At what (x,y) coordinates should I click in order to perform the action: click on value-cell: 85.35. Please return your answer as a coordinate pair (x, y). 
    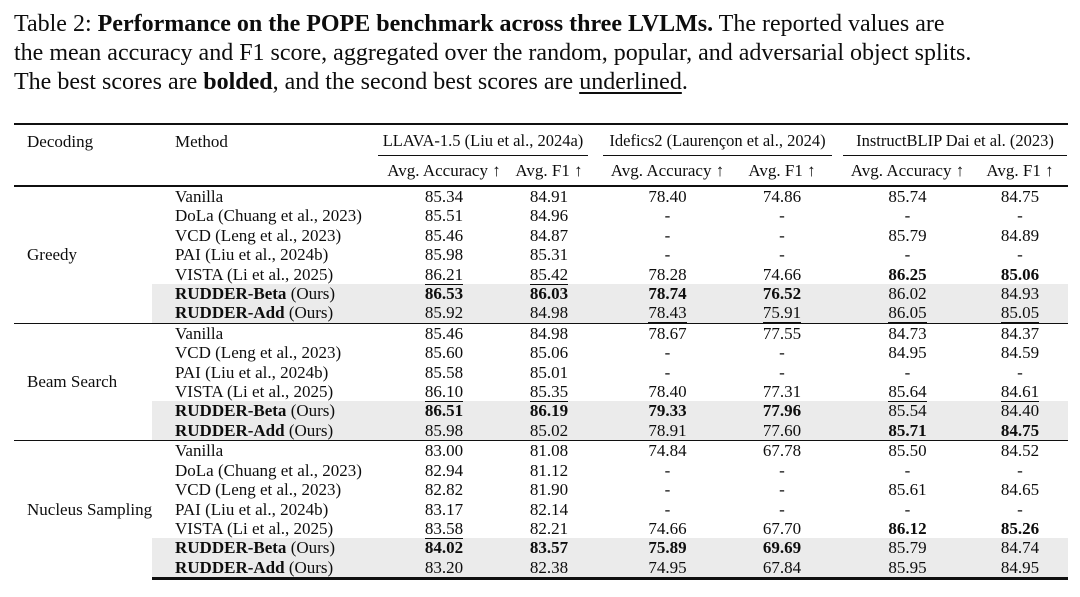
    Looking at the image, I should click on (549, 392).